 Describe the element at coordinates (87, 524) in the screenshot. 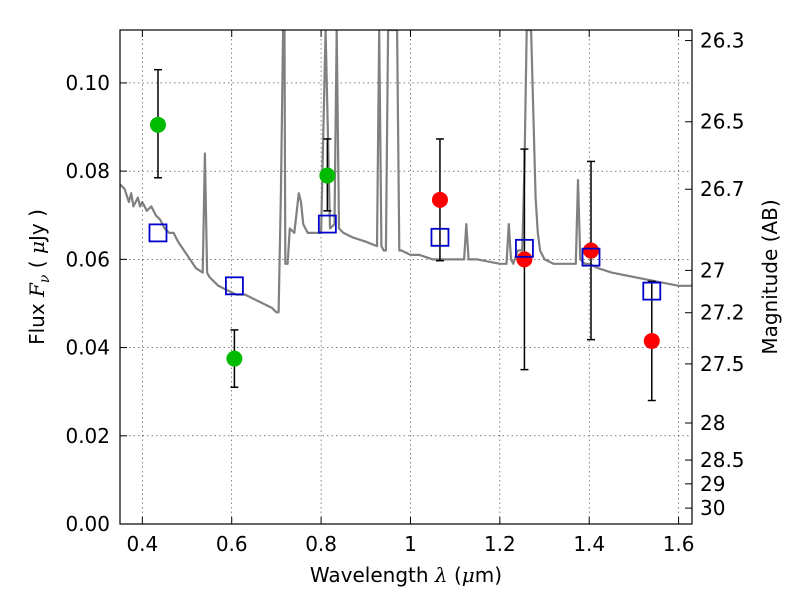

I see `y-tick-label: 0.00` at that location.